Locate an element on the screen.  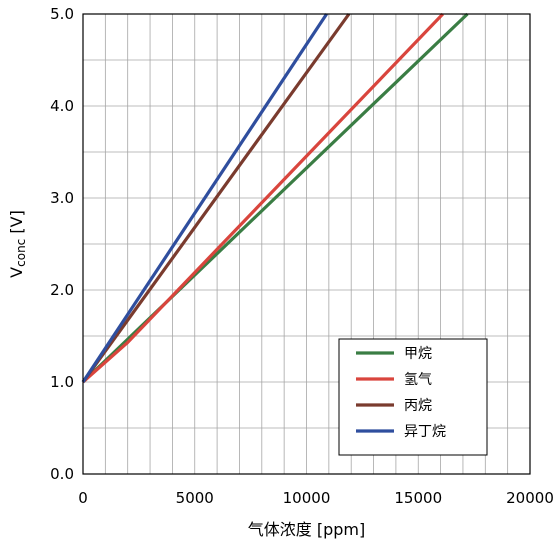
y-tick-labels: 0.0 1.0 2.0 3.0 4.0 5.0 is located at coordinates (62, 244).